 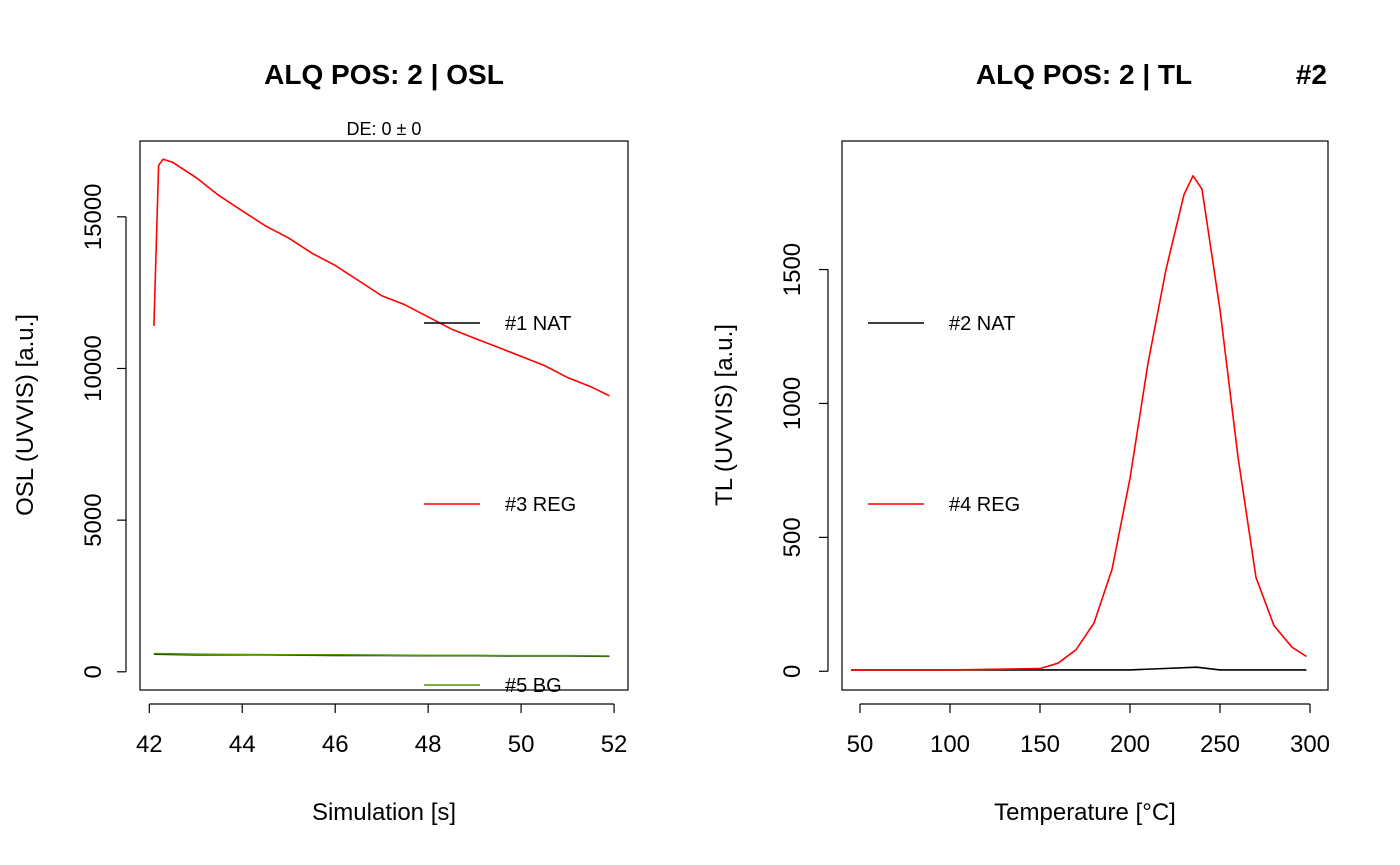 What do you see at coordinates (93, 368) in the screenshot?
I see `y-tick-label: 10000` at bounding box center [93, 368].